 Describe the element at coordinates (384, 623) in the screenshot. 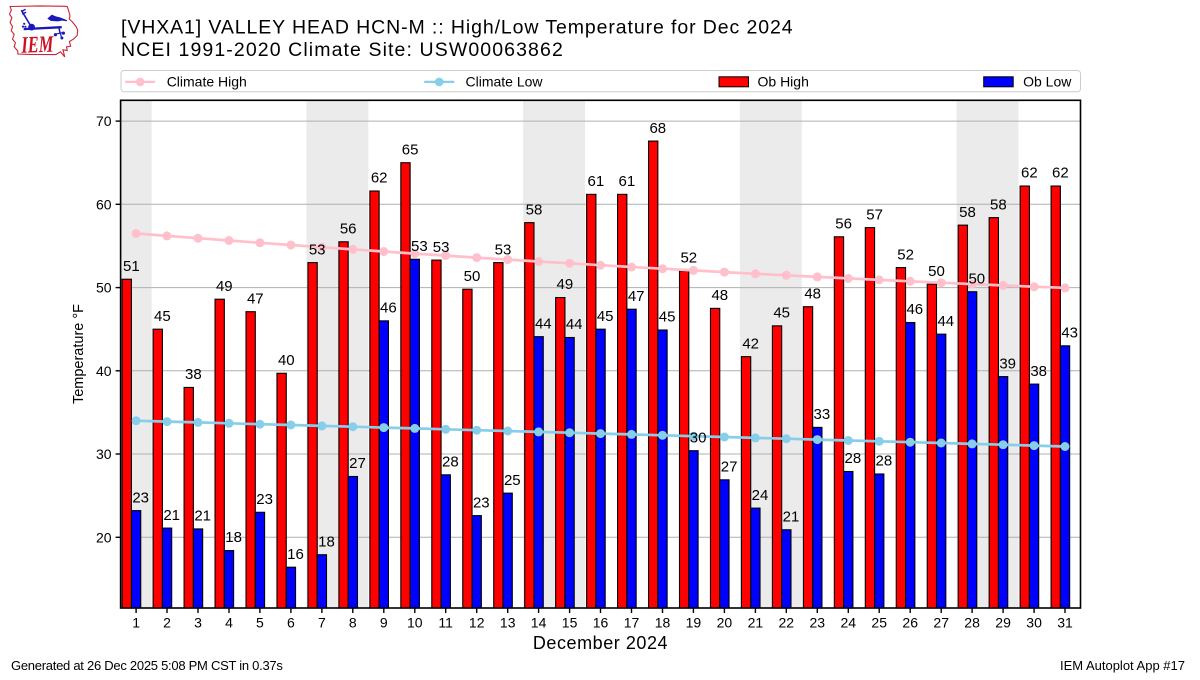

I see `svg-text: 9` at that location.